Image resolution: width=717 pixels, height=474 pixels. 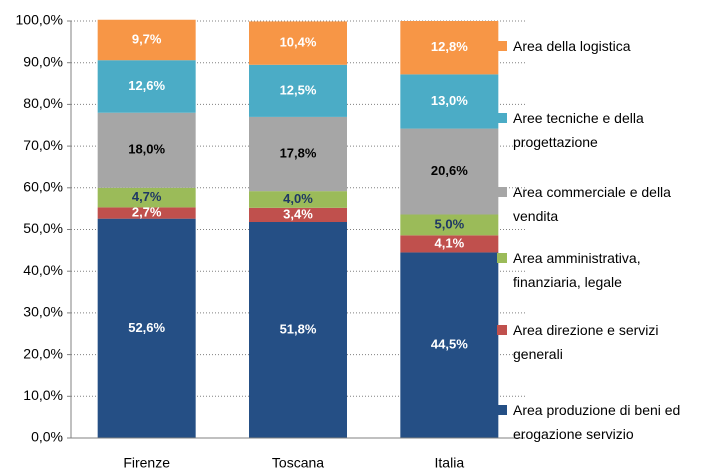 I want to click on value-label: 4,1%, so click(x=450, y=242).